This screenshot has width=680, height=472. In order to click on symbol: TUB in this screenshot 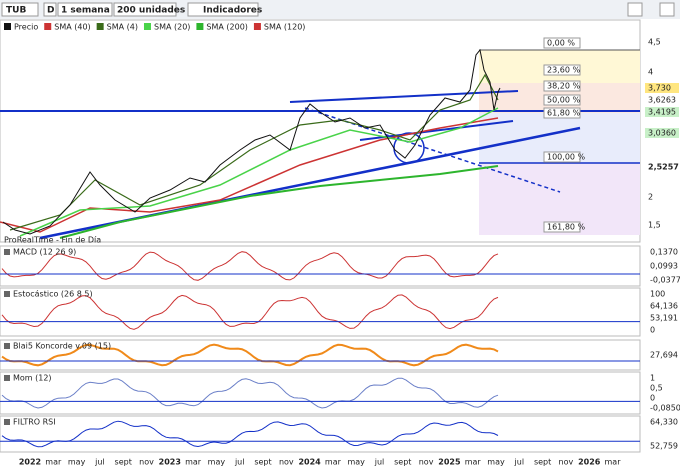, I will do `click(16, 11)`.